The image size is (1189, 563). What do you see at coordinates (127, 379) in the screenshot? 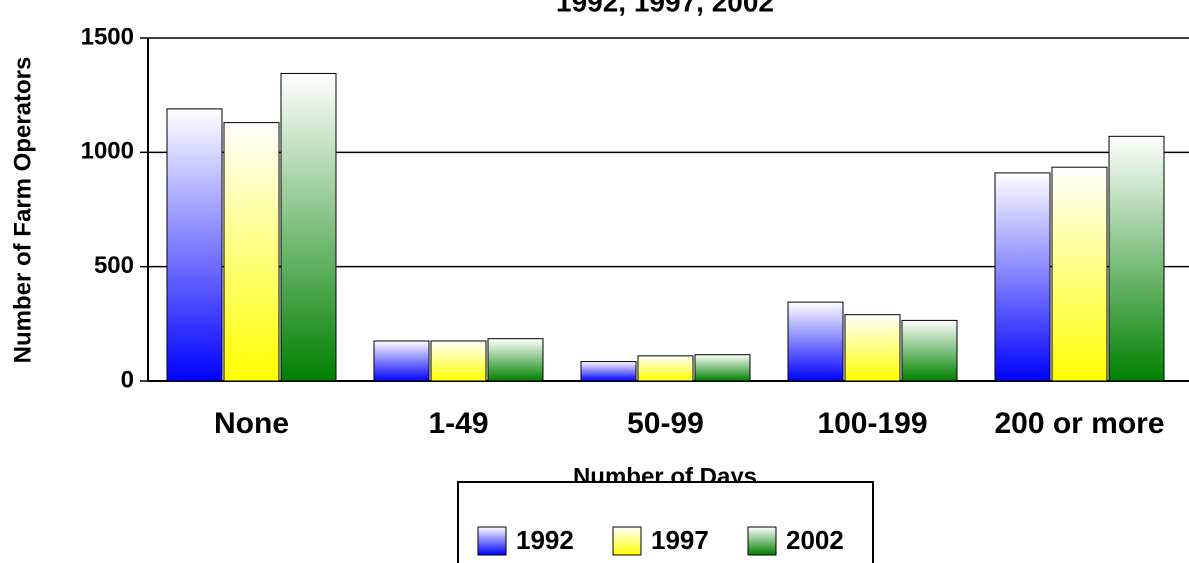
I see `y-tick-label: 0` at bounding box center [127, 379].